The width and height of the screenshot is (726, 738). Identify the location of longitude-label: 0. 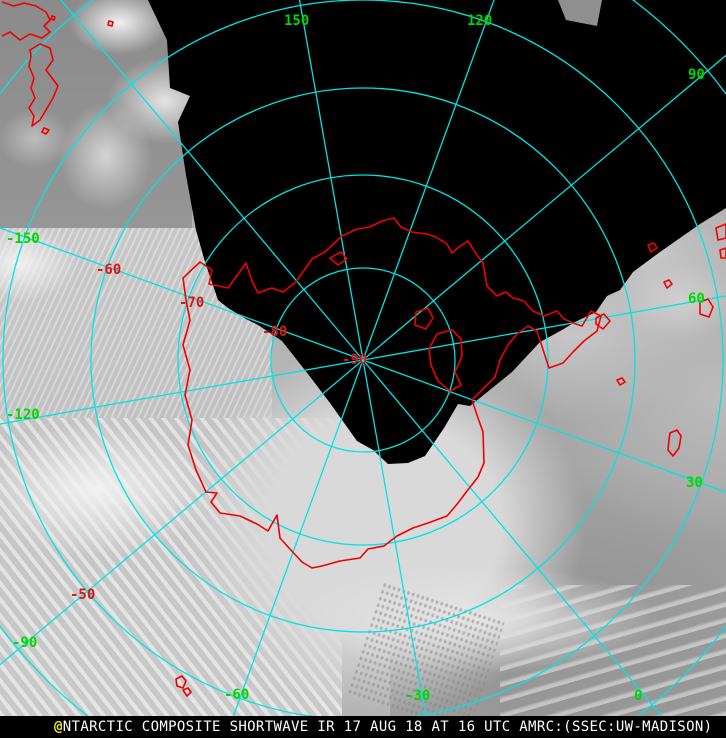
(638, 696).